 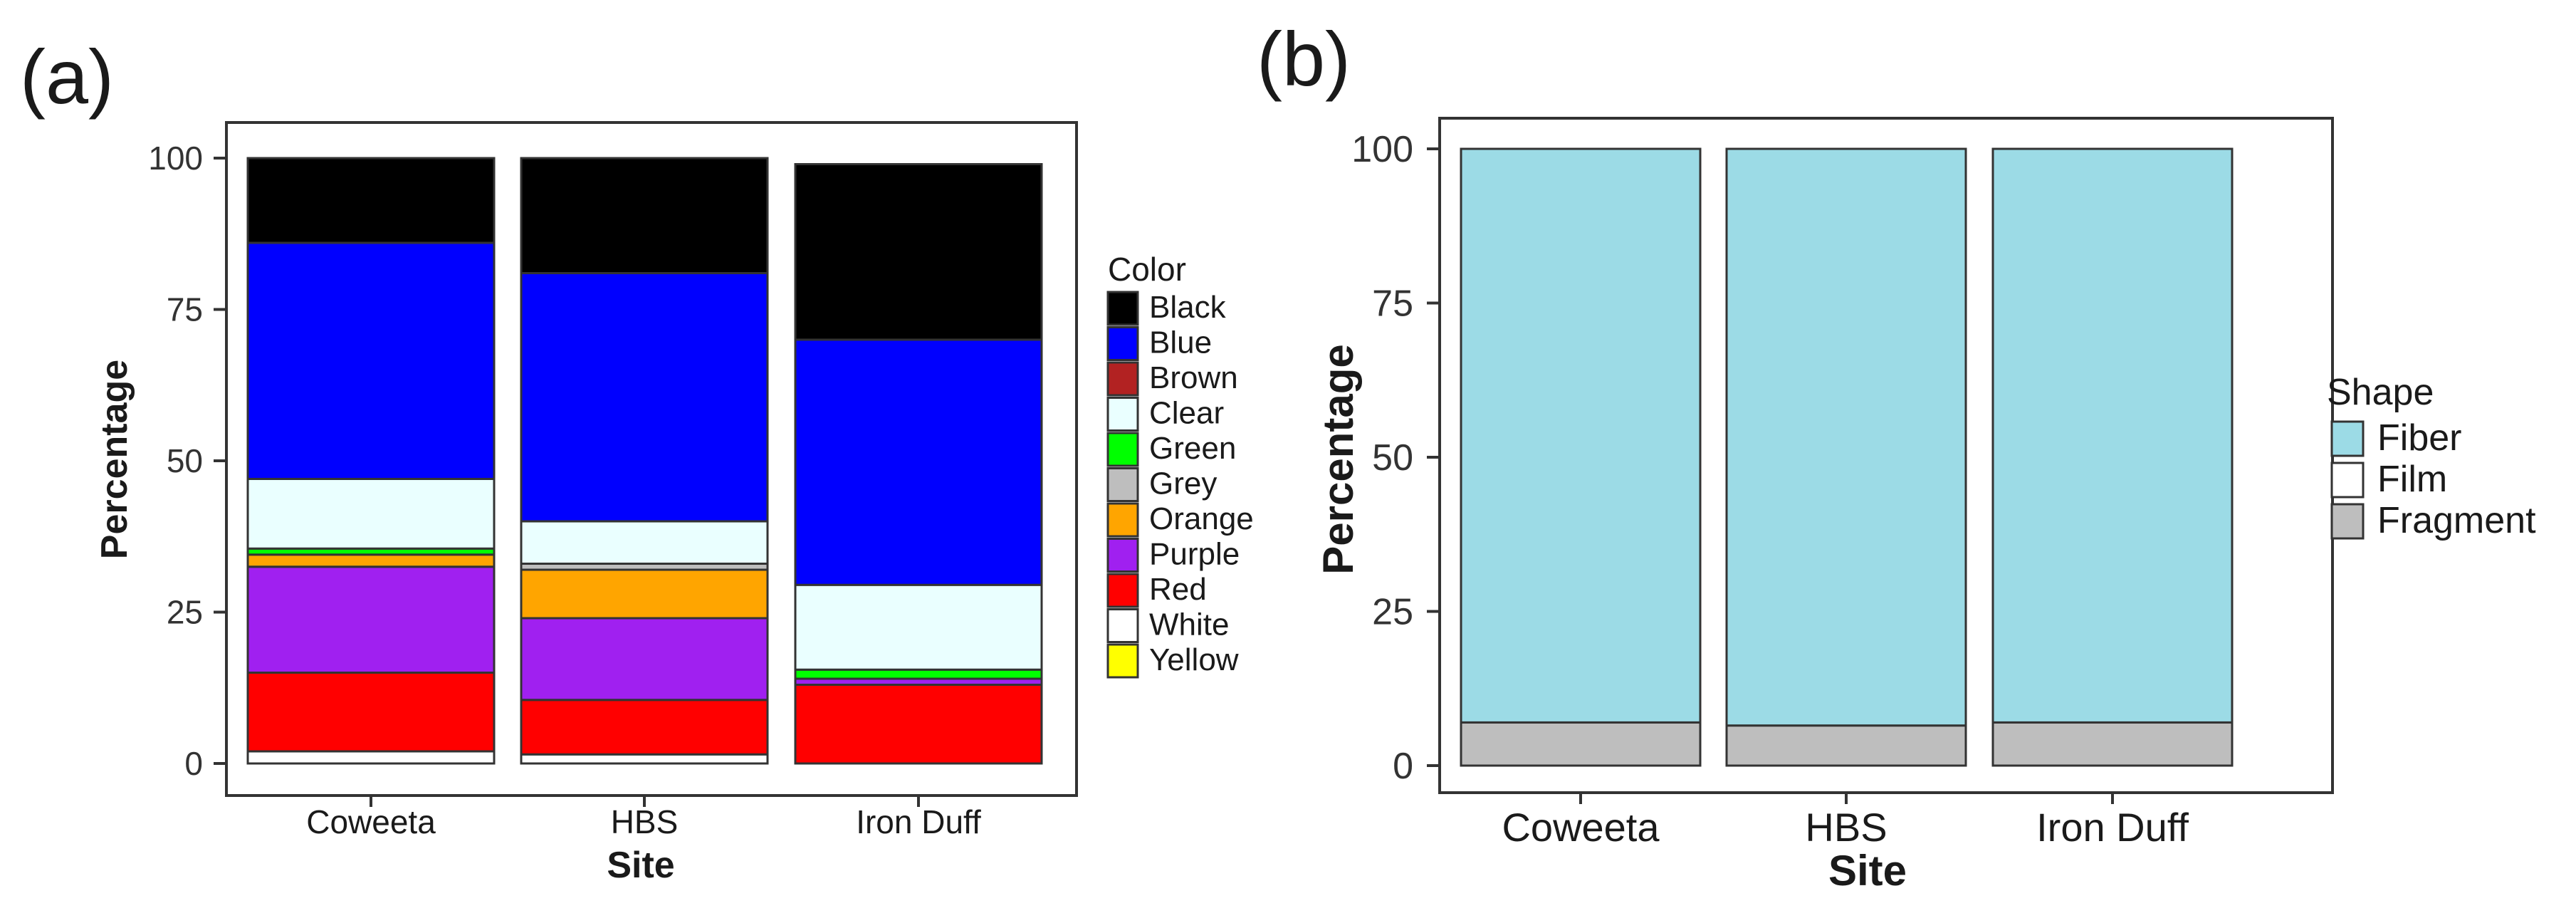 What do you see at coordinates (67, 77) in the screenshot?
I see `panel-a-label: (a)` at bounding box center [67, 77].